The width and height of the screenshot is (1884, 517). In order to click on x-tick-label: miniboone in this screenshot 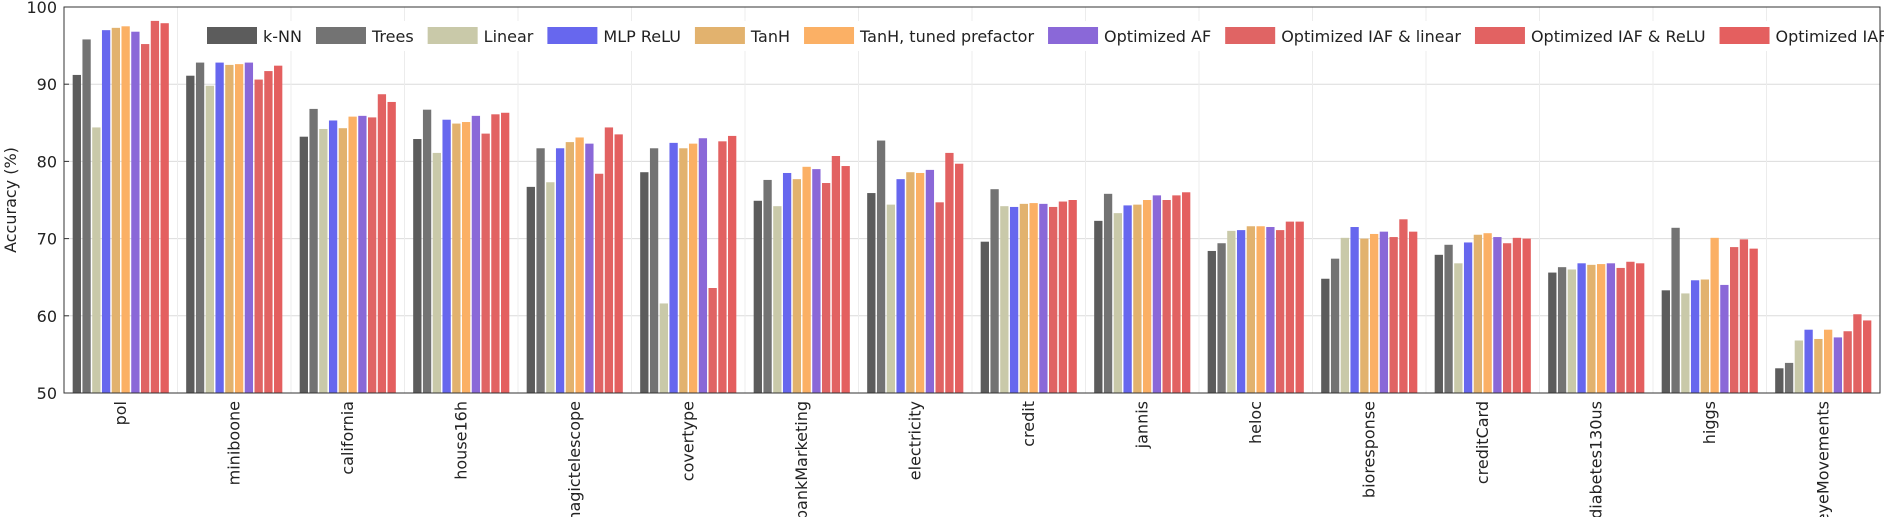, I will do `click(233, 443)`.